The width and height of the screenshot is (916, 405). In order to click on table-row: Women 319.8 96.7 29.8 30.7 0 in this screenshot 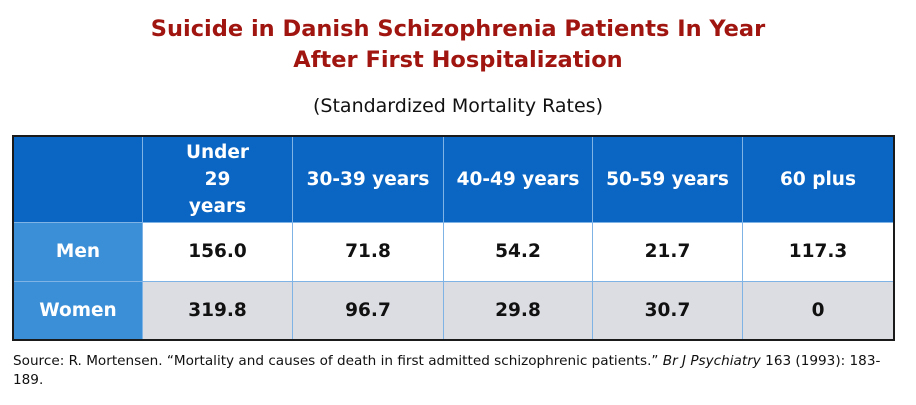, I will do `click(453, 310)`.